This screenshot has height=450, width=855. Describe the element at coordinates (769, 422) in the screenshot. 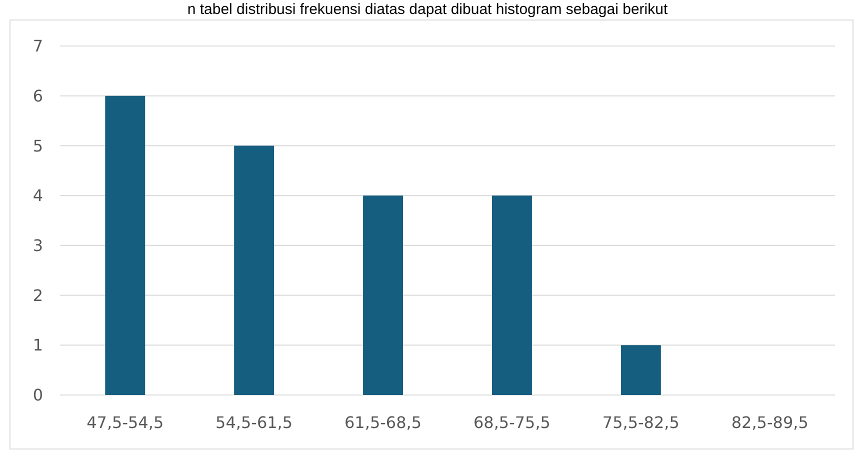

I see `x-tick-label: 82,5-89,5` at that location.